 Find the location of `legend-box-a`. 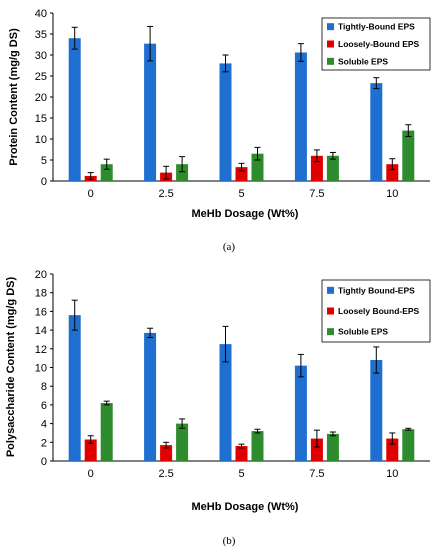

legend-box-a is located at coordinates (376, 44).